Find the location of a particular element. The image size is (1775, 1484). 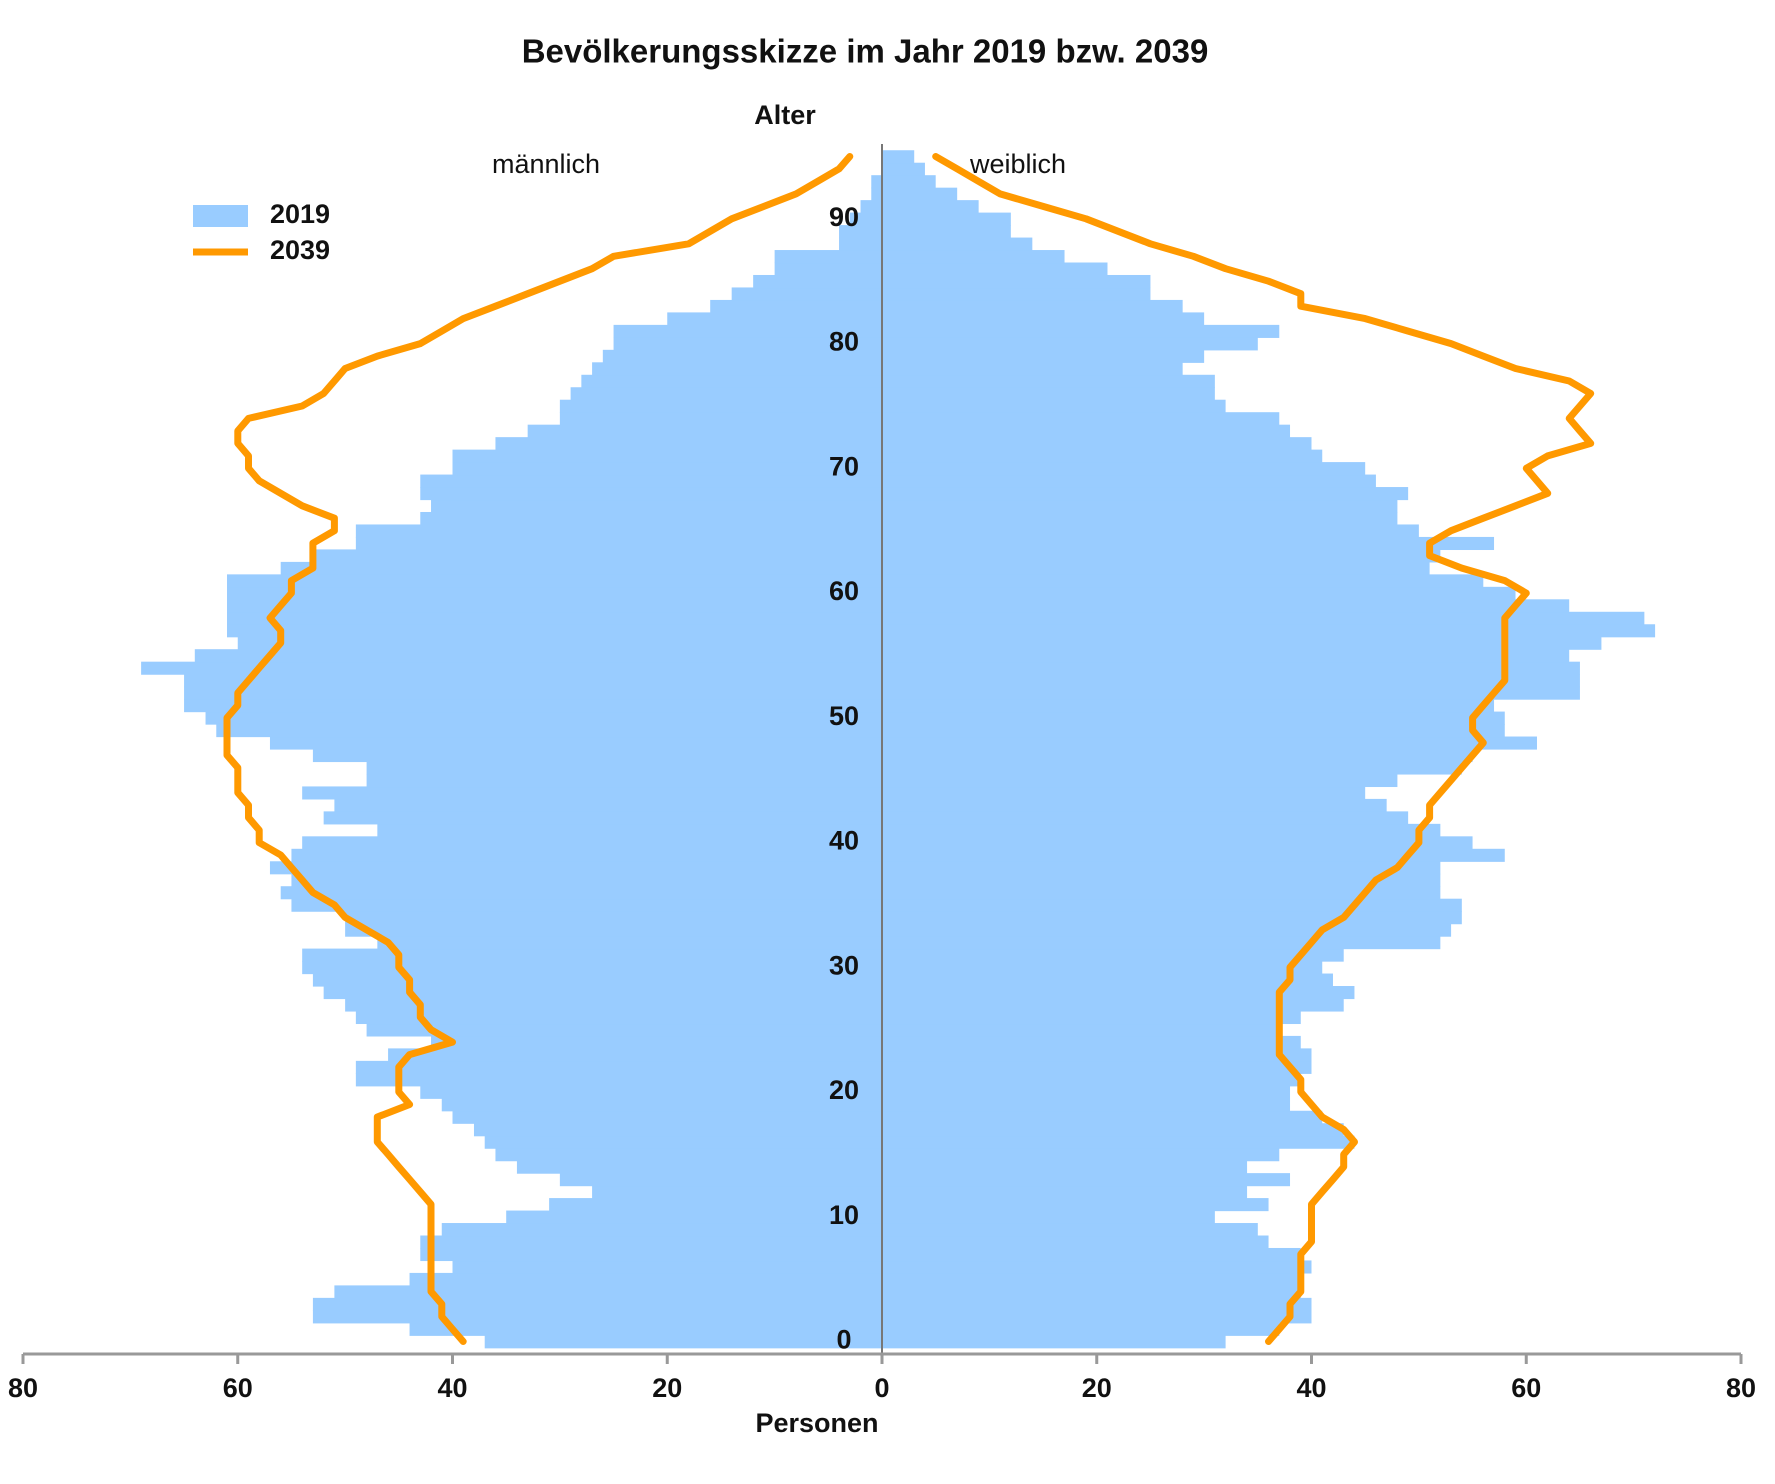

y-tick-label: 30 is located at coordinates (844, 965).